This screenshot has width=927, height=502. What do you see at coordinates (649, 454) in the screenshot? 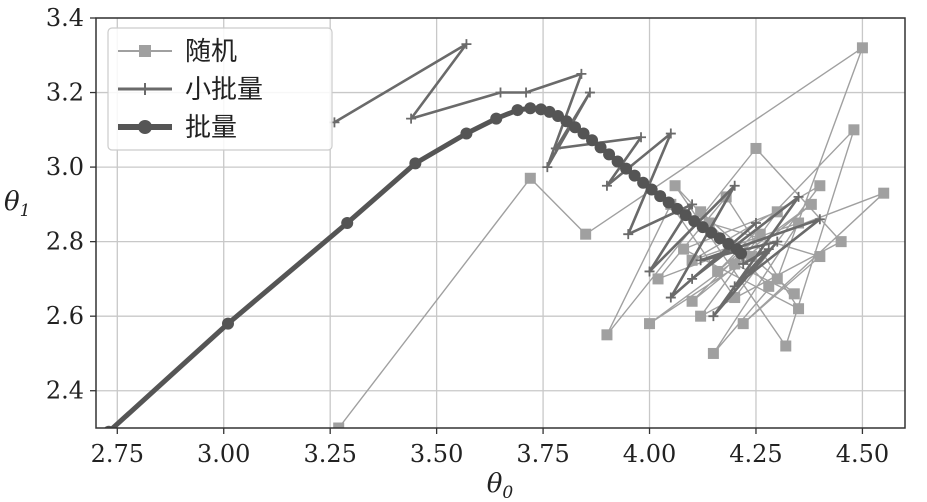
I see `x-tick-label: 4.00` at bounding box center [649, 454].